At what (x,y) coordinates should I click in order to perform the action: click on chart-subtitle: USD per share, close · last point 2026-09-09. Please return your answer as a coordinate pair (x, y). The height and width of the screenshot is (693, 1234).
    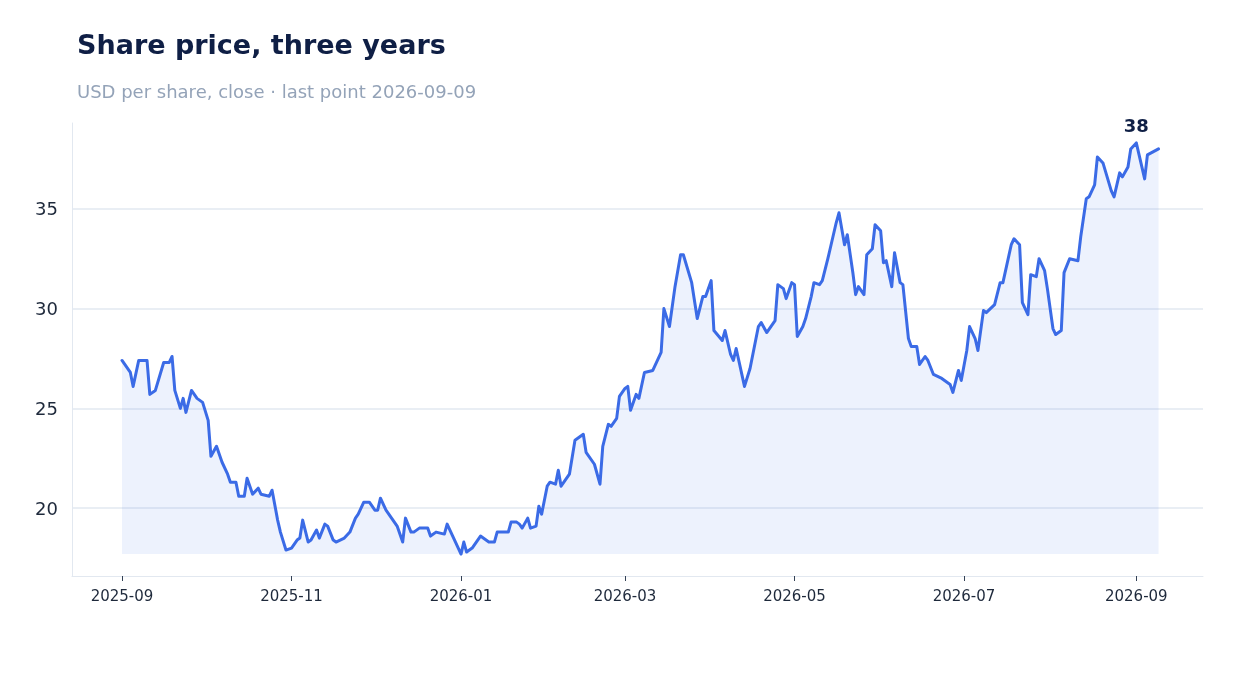
    Looking at the image, I should click on (277, 91).